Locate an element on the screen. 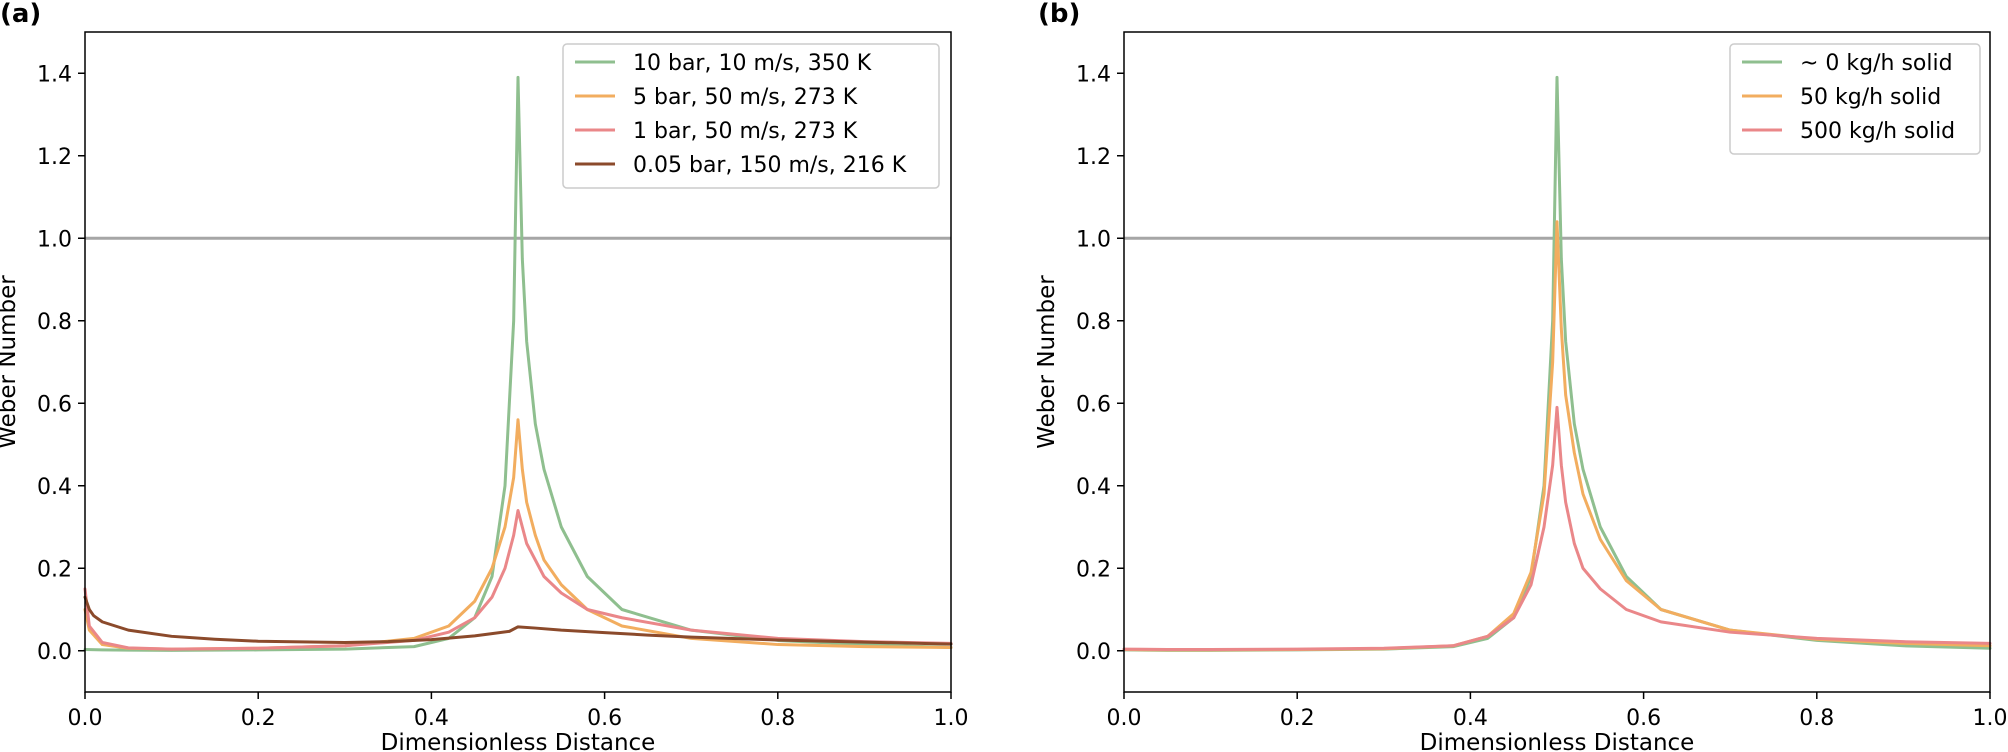 The height and width of the screenshot is (752, 2008). legend-label: 5 bar, 50 m/s, 273 K is located at coordinates (745, 97).